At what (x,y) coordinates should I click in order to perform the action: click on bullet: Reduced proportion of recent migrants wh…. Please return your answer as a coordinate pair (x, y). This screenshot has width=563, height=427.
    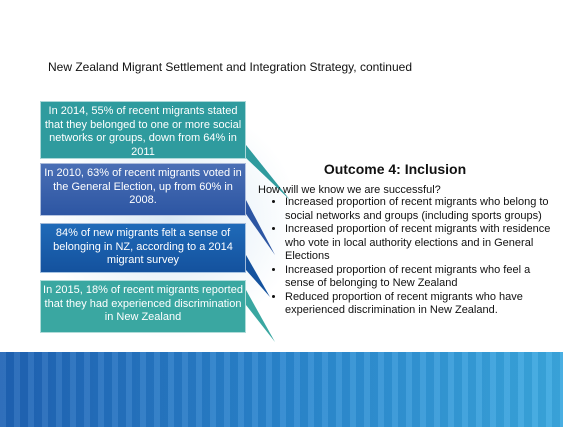
    Looking at the image, I should click on (421, 304).